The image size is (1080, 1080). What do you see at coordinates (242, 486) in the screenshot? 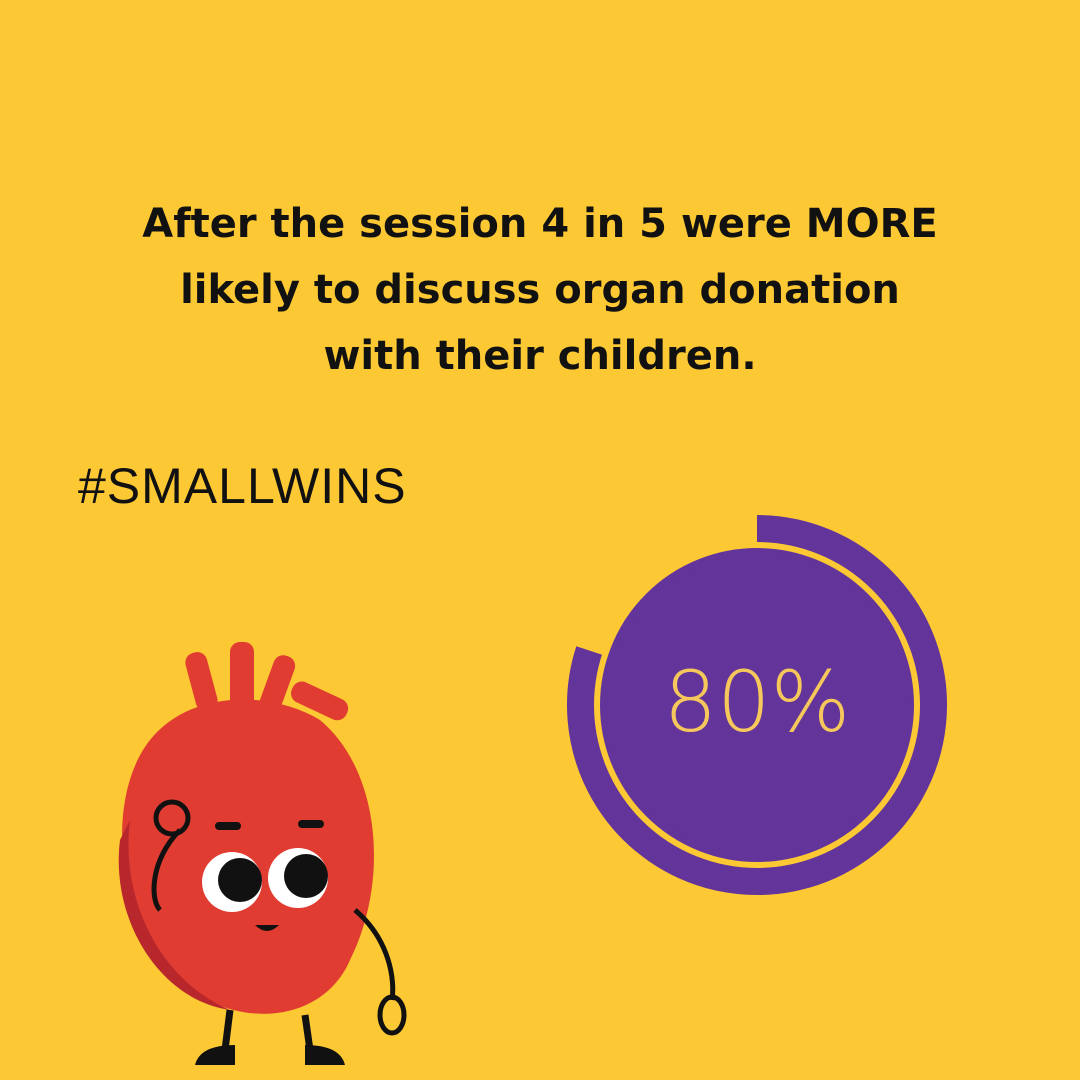
I see `hashtag: #SMALLWINS` at bounding box center [242, 486].